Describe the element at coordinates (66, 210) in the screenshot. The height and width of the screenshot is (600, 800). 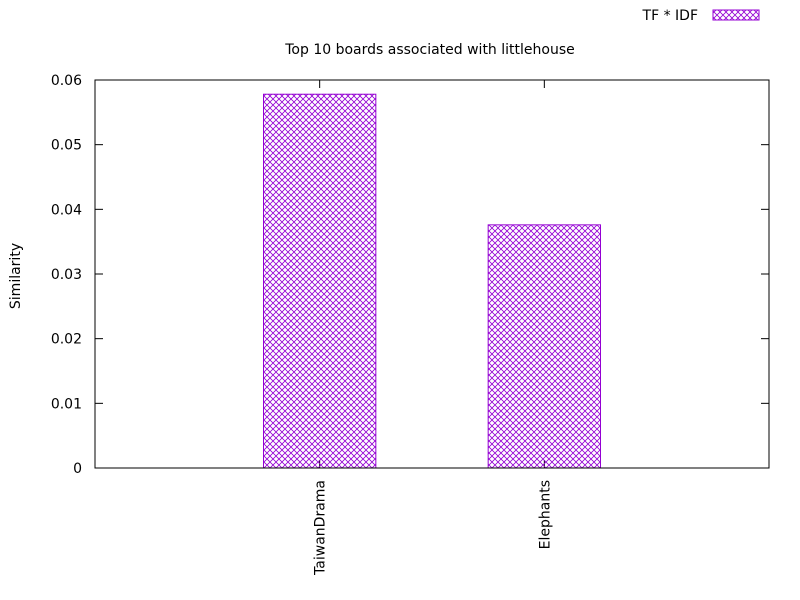
I see `y-tick-label: 0.04` at that location.